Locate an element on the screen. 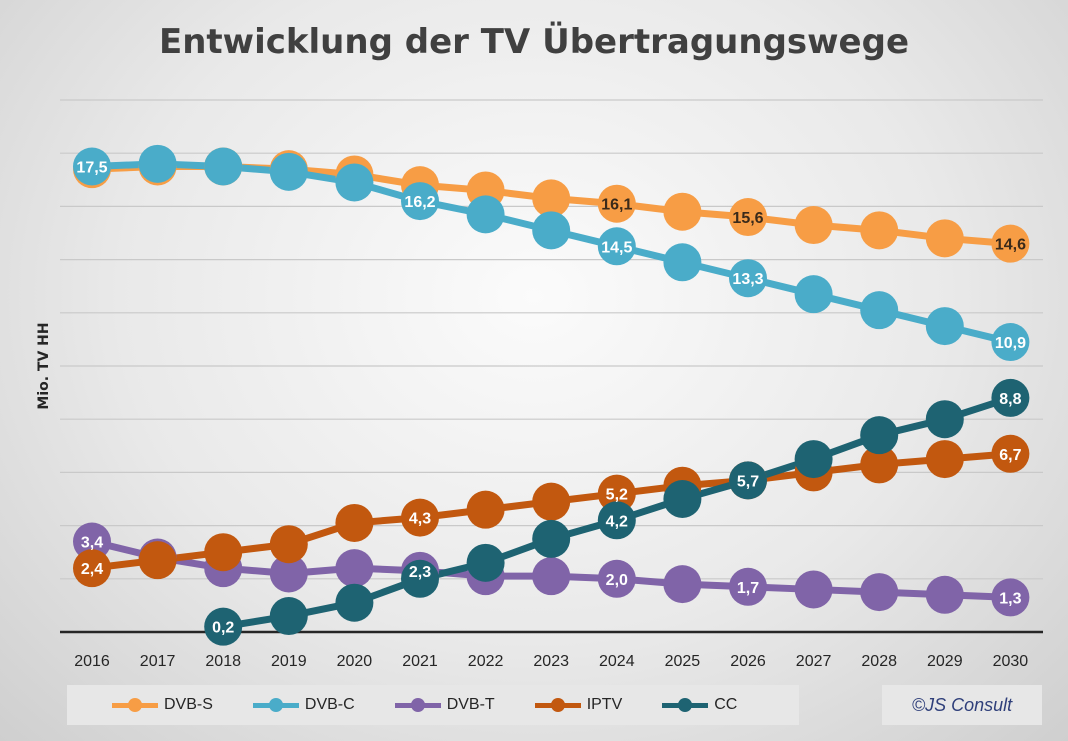 The width and height of the screenshot is (1068, 741). data-label-dvb-t: 1,7 is located at coordinates (748, 588).